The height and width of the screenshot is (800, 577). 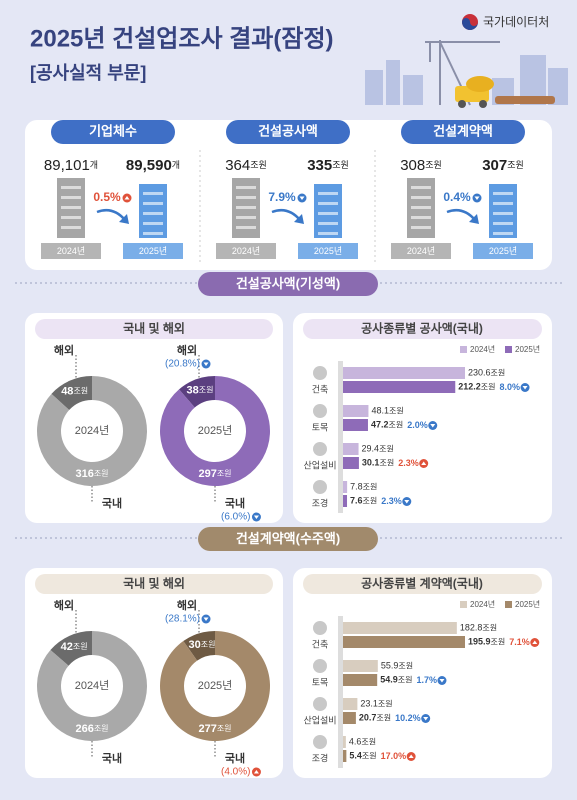 What do you see at coordinates (91, 729) in the screenshot?
I see `domestic-value: 266조원` at bounding box center [91, 729].